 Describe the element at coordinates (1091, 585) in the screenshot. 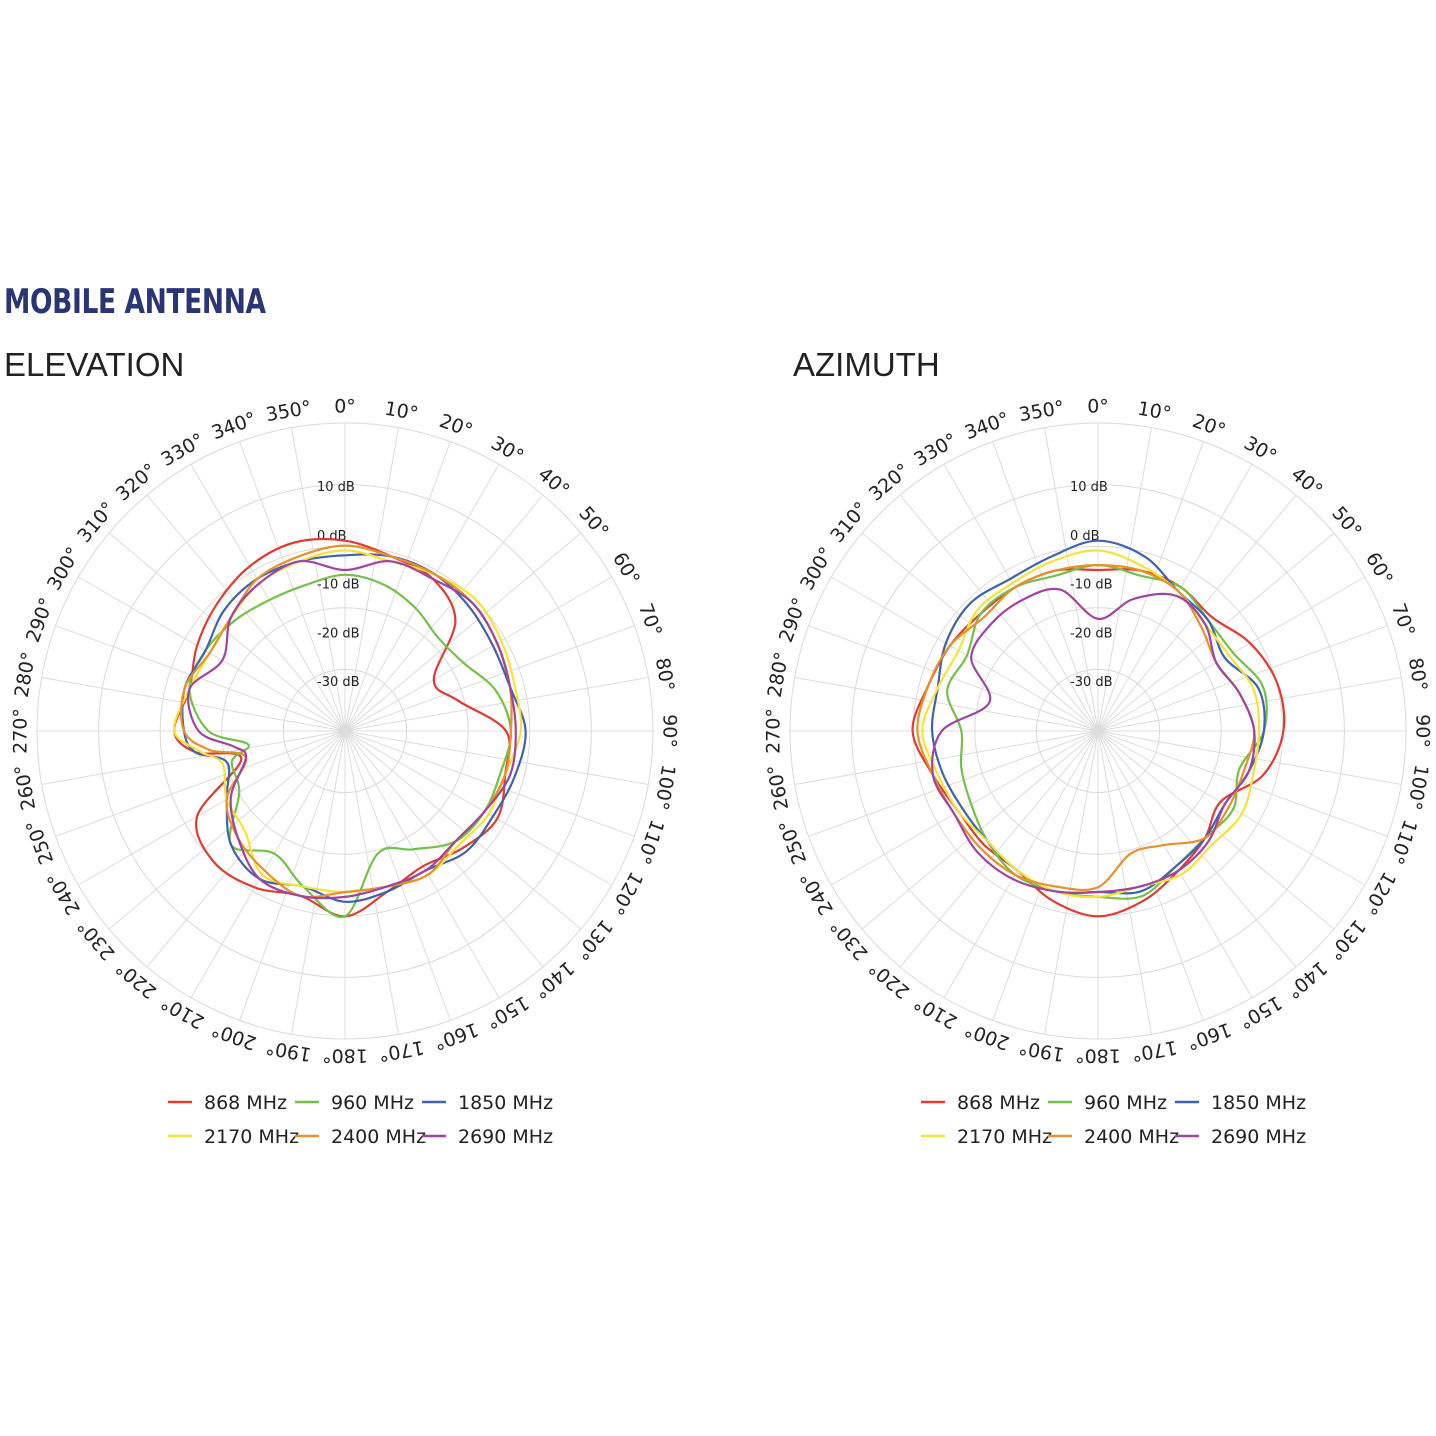

I see `azimuth-db-label: -10 dB` at that location.